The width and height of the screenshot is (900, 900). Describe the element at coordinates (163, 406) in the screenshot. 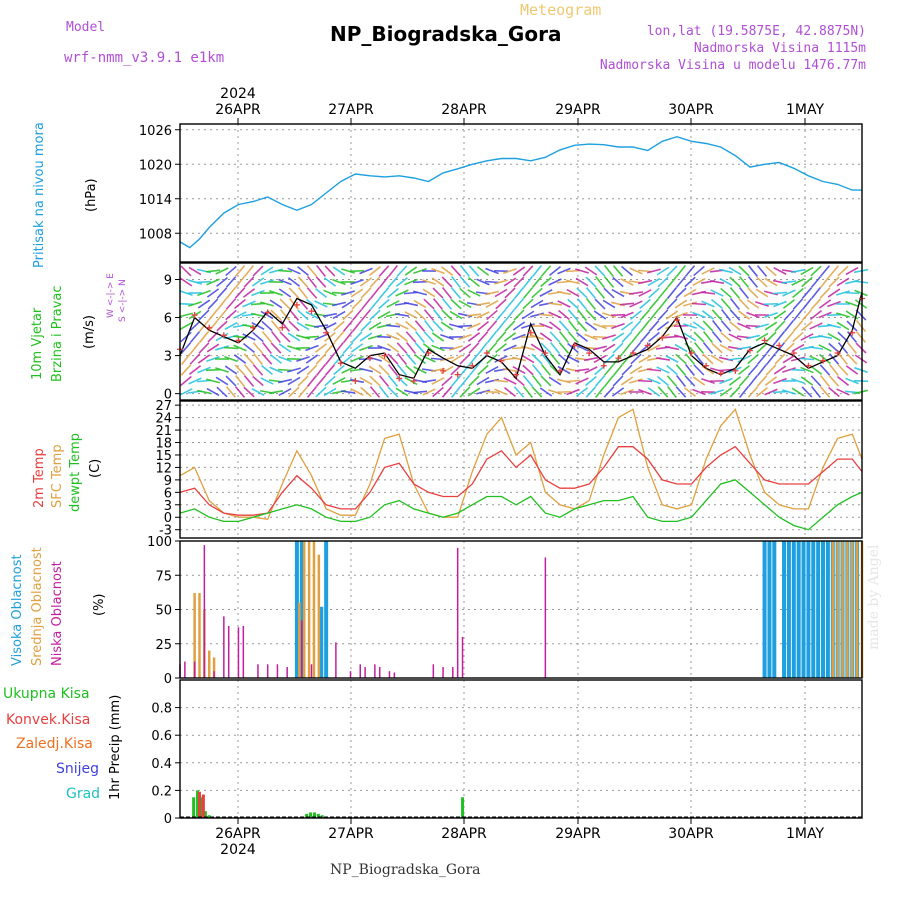

I see `y-tick-label: 27` at that location.